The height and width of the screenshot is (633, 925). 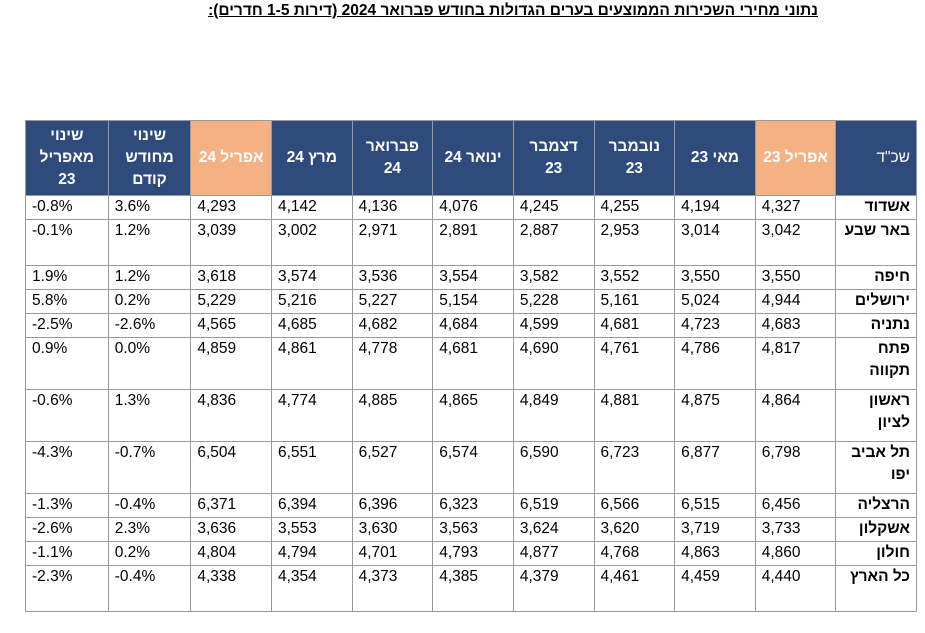 I want to click on value-cell: 3,014, so click(x=715, y=242).